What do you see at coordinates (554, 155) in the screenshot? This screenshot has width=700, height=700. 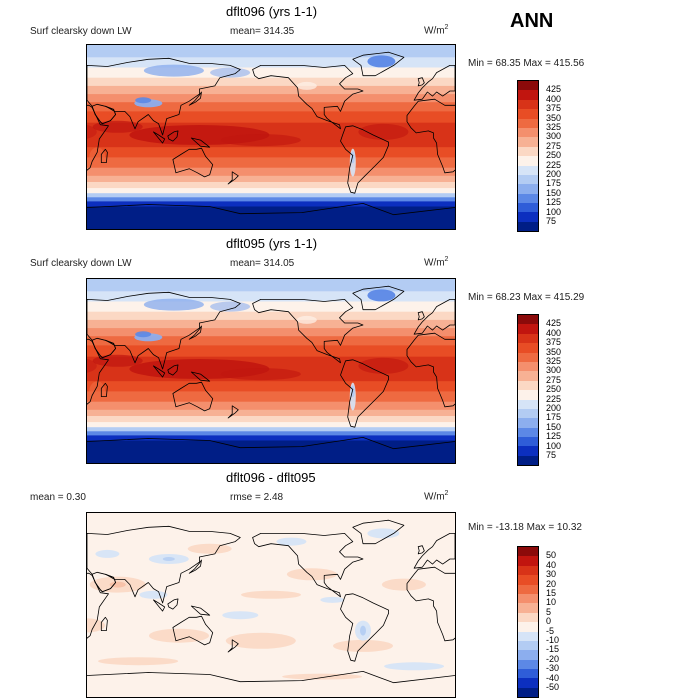 I see `colorbar-level-label: 250` at bounding box center [554, 155].